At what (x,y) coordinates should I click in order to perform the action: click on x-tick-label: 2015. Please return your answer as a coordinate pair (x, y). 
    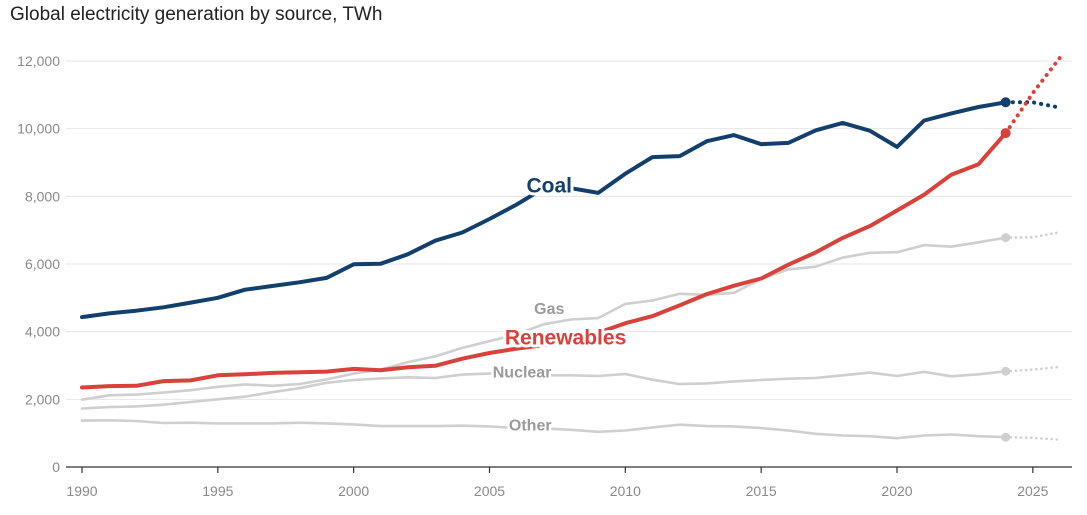
    Looking at the image, I should click on (761, 491).